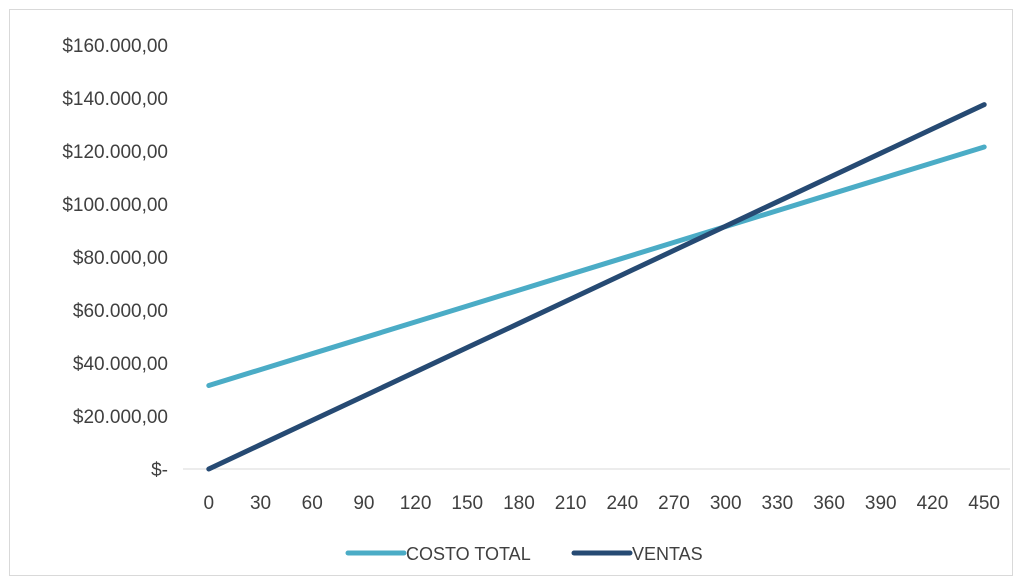 This screenshot has width=1023, height=585. Describe the element at coordinates (881, 503) in the screenshot. I see `x-tick-label: 390` at that location.